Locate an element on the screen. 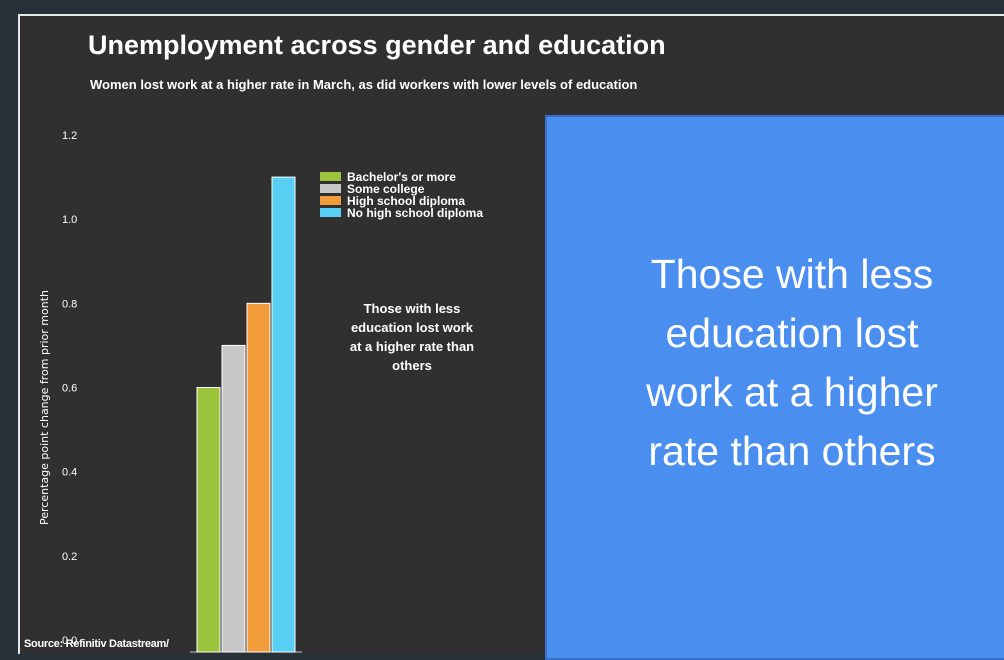  y-tick-label: 0.8 is located at coordinates (69, 304).